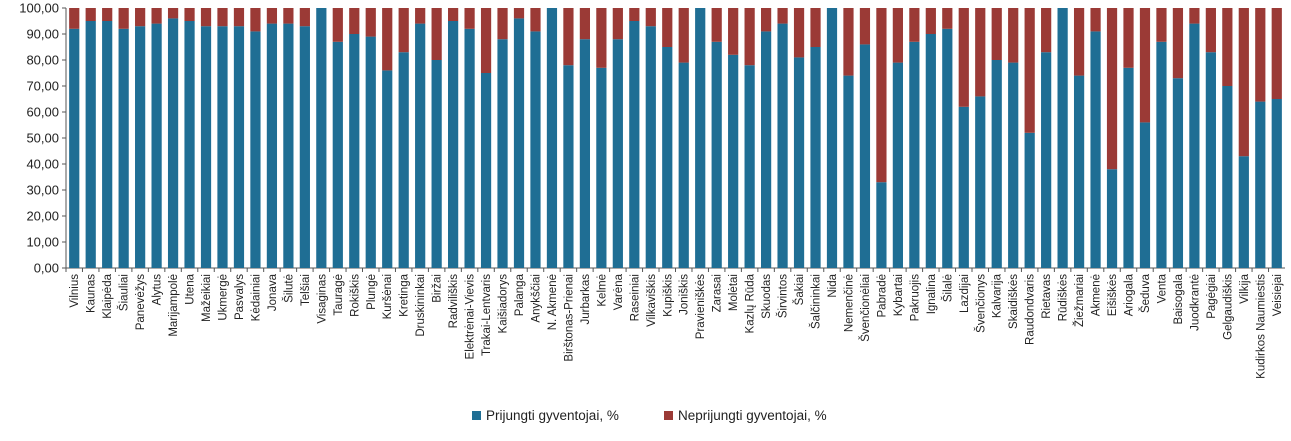 The height and width of the screenshot is (441, 1291). Describe the element at coordinates (1047, 296) in the screenshot. I see `x-tick-label: Rietavas` at that location.